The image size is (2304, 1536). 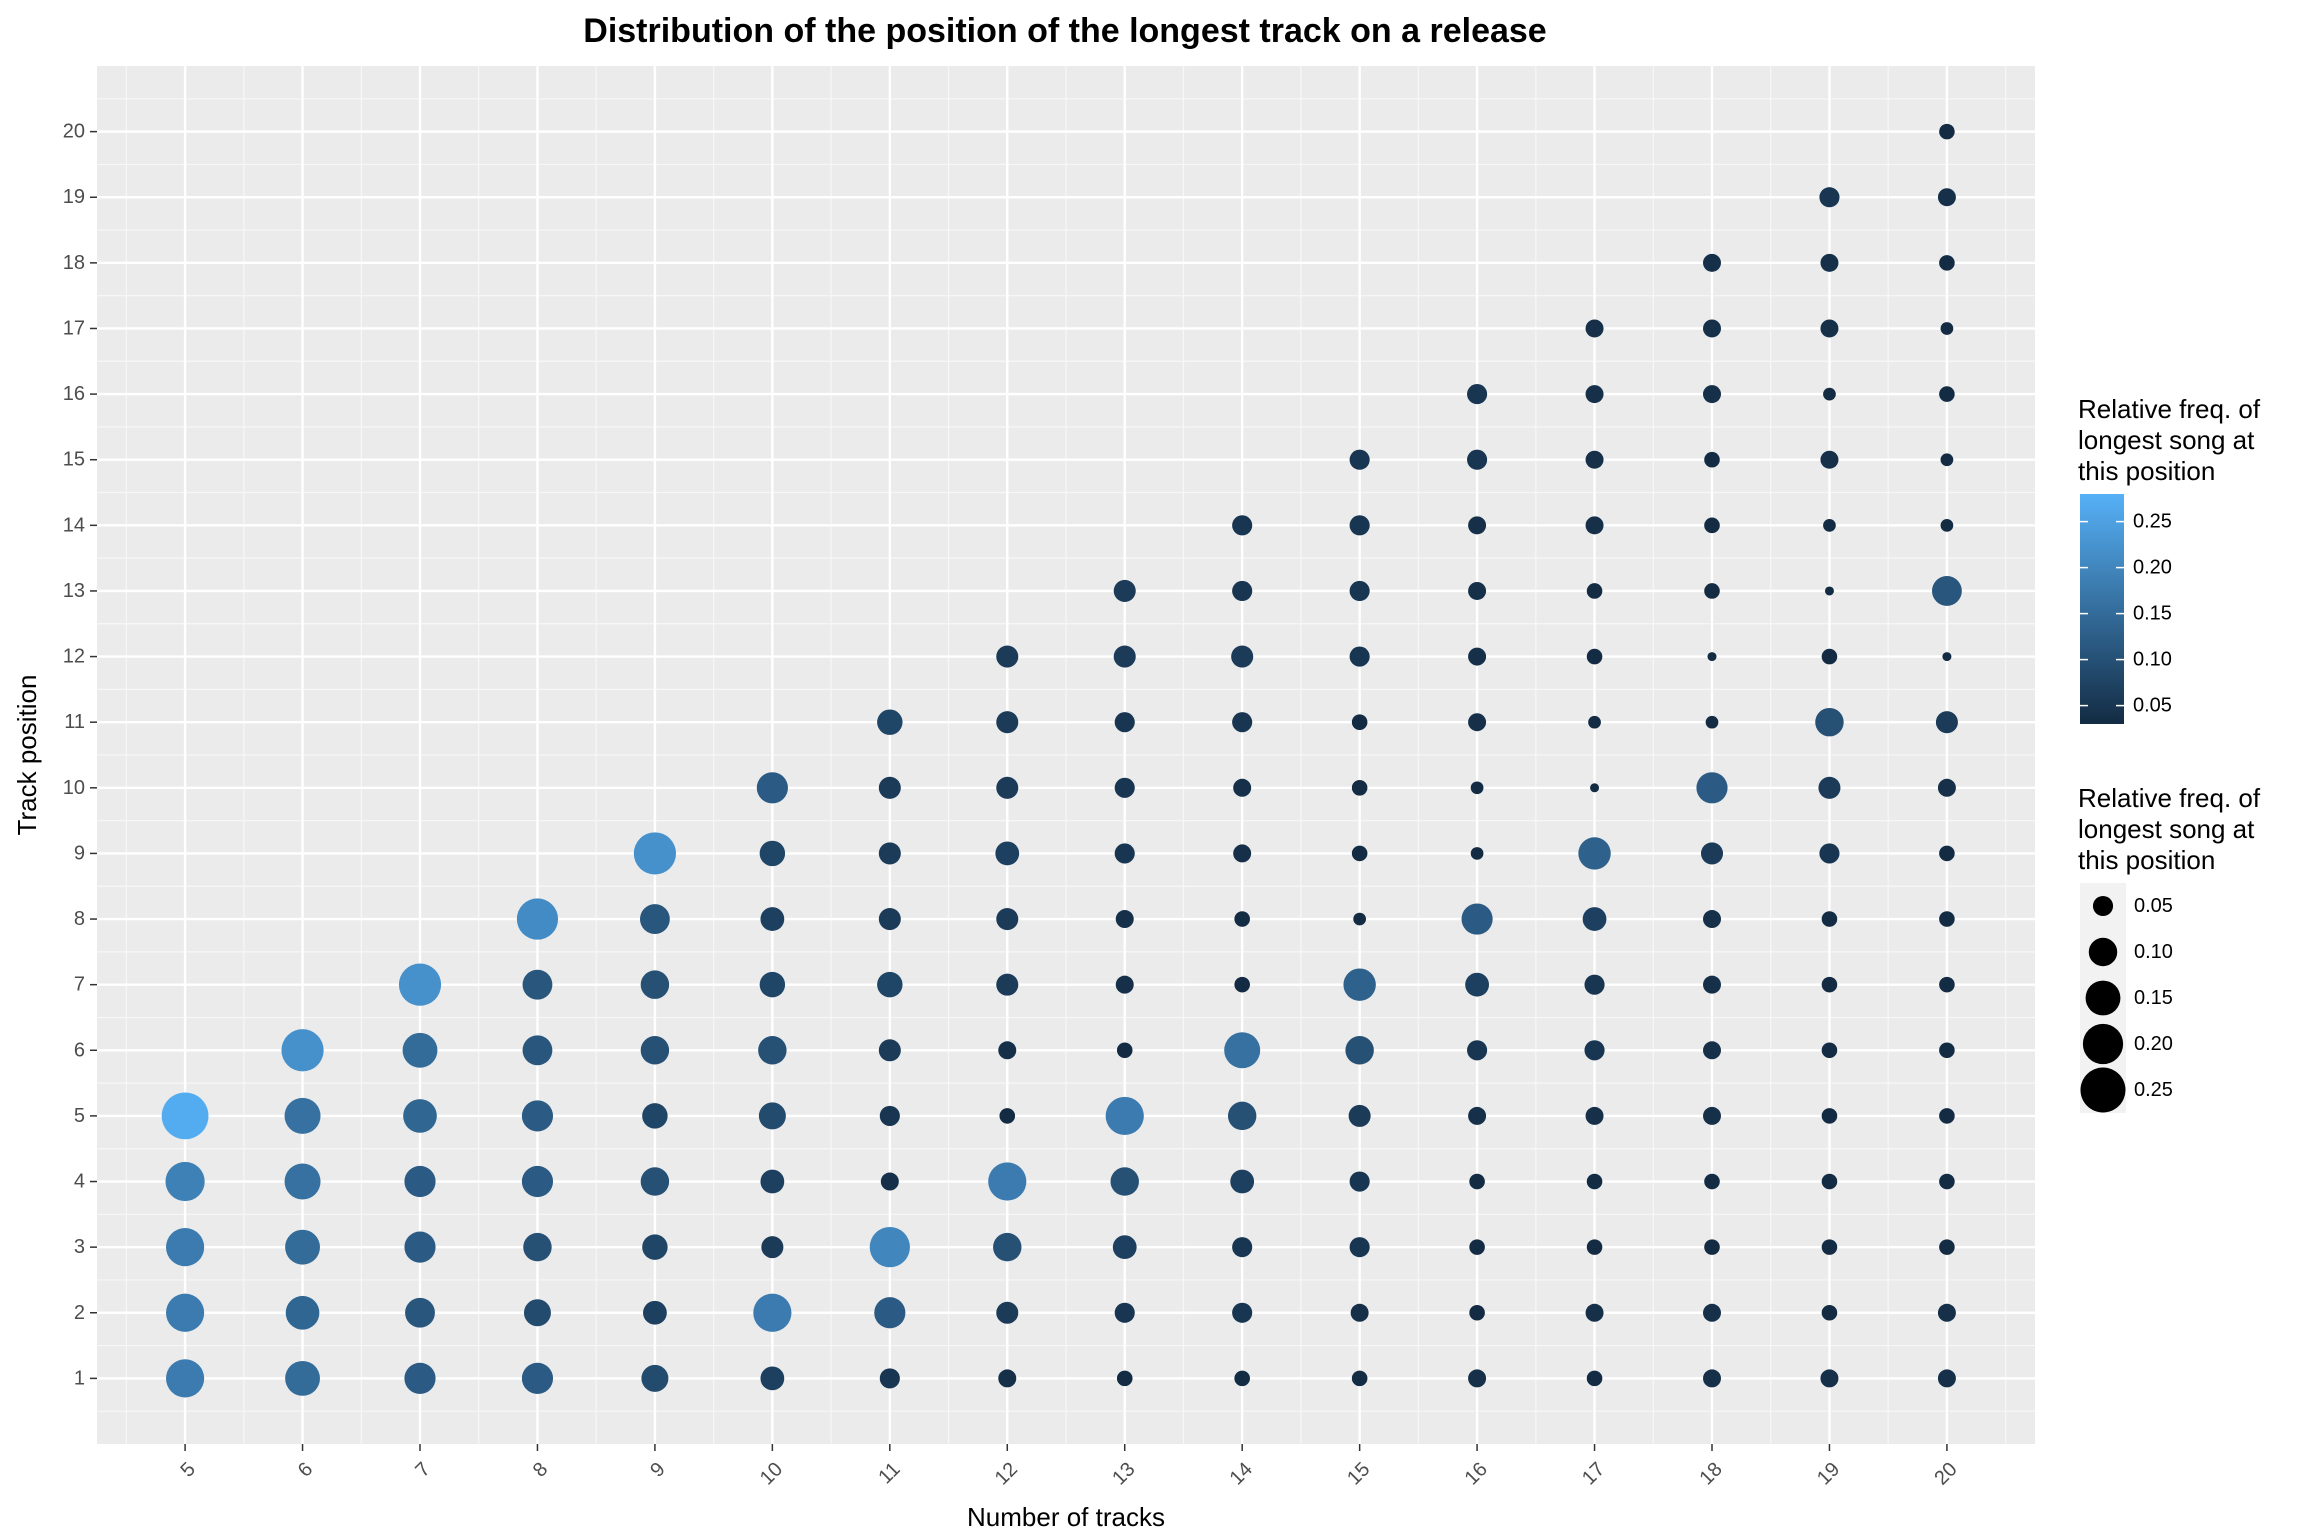 What do you see at coordinates (657, 1469) in the screenshot?
I see `x-tick-label: 9` at bounding box center [657, 1469].